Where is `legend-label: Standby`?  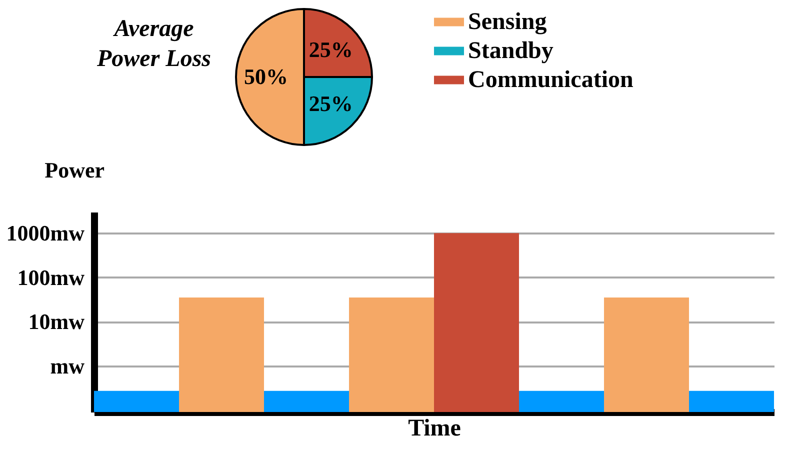
legend-label: Standby is located at coordinates (511, 51).